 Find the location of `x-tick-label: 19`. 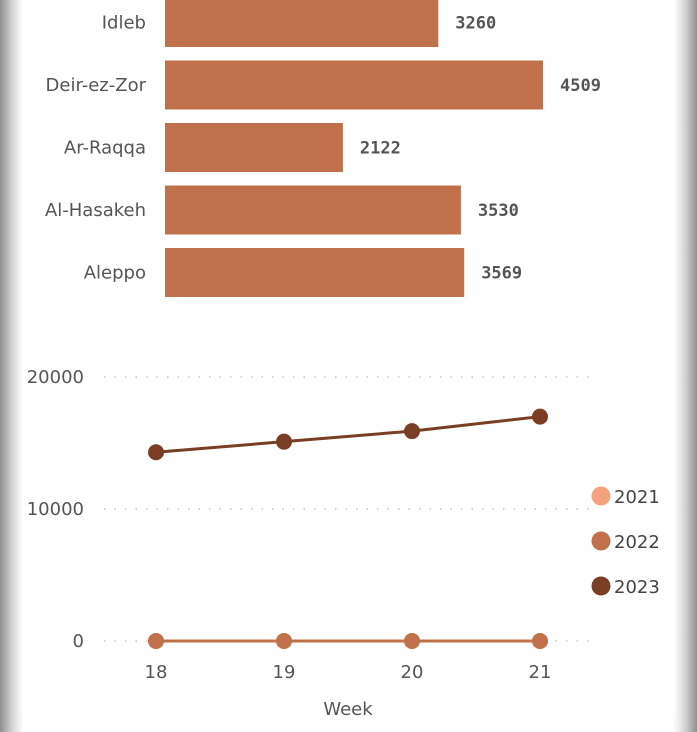

x-tick-label: 19 is located at coordinates (284, 672).